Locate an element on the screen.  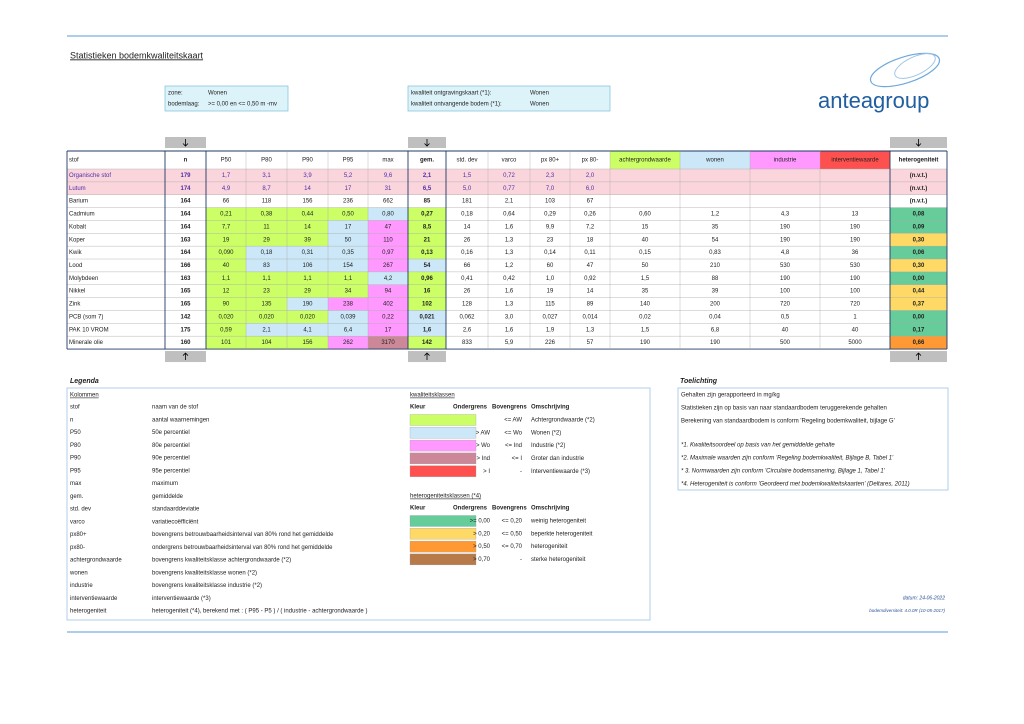
legend-title: Legenda is located at coordinates (84, 381).